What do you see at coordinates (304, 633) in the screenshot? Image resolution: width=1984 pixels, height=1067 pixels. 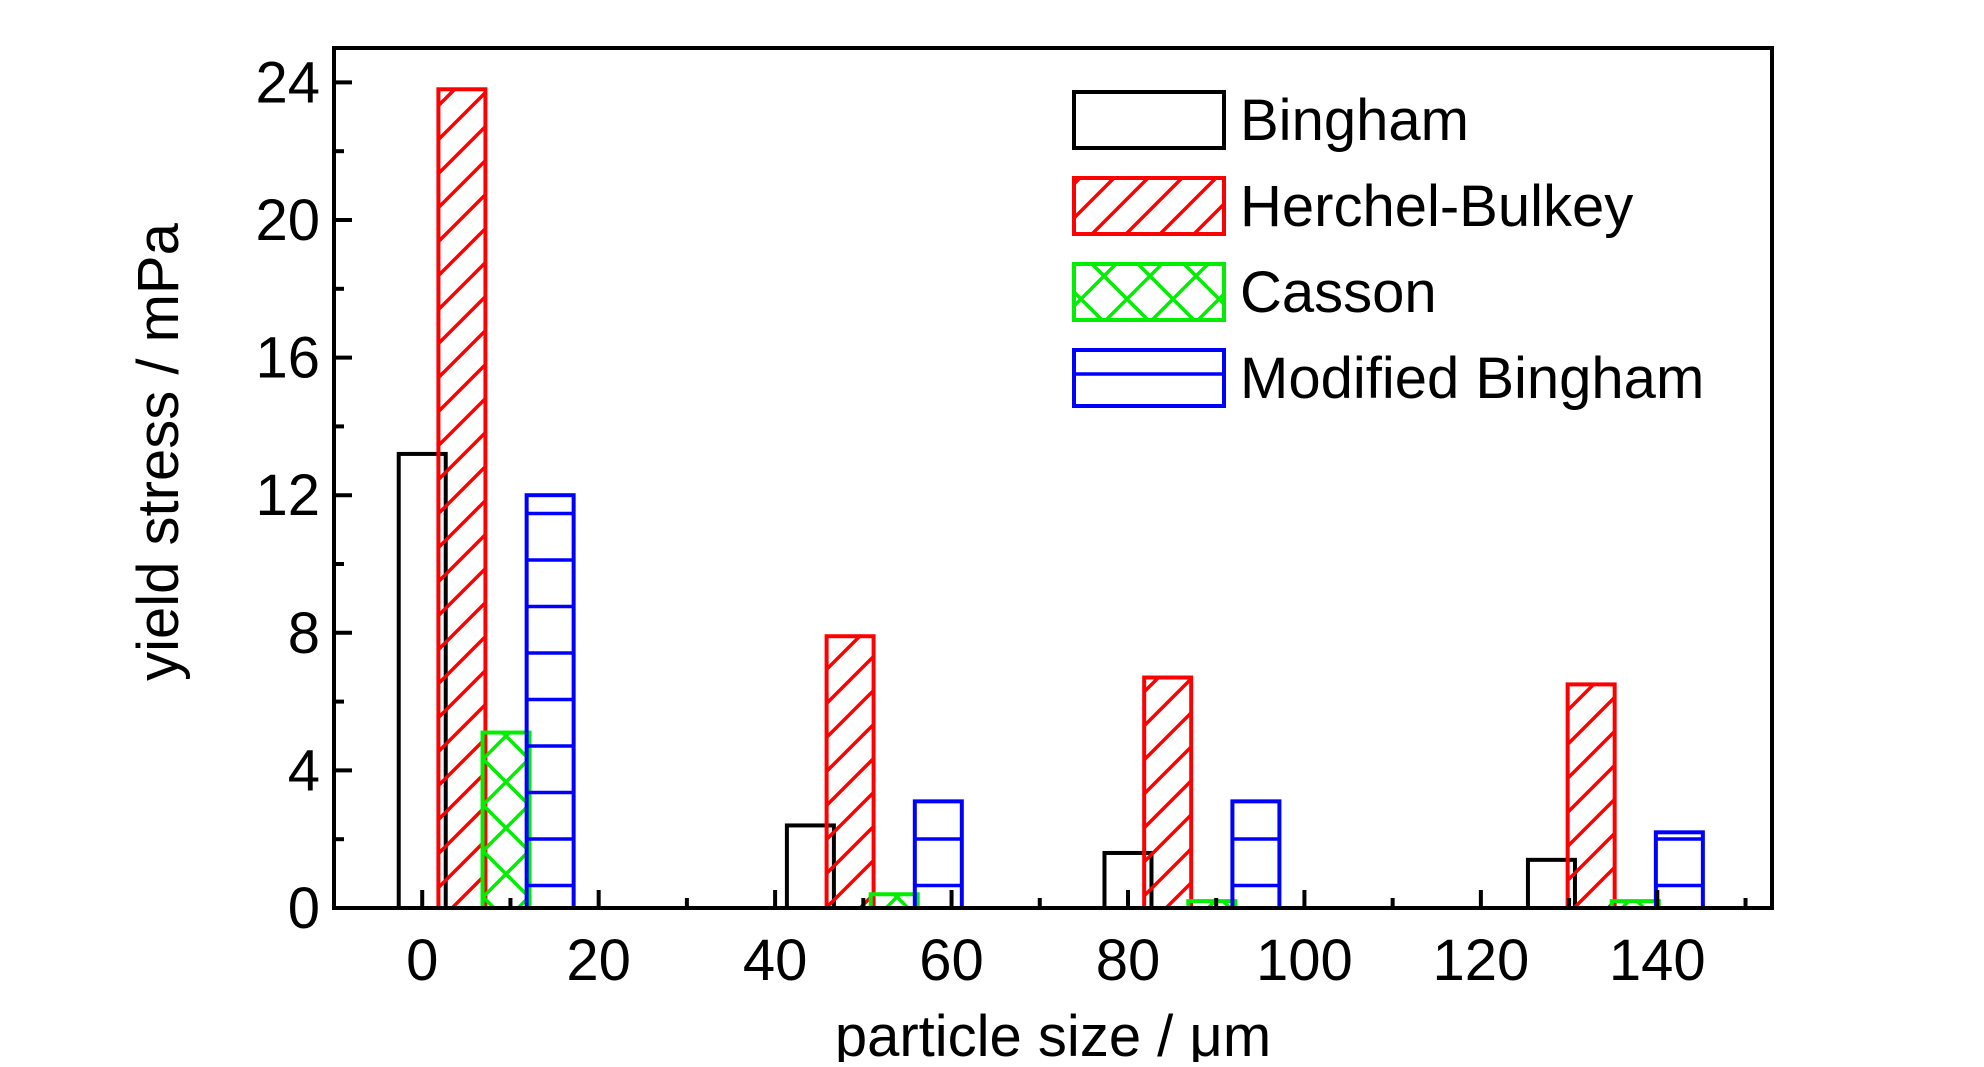 I see `y-tick-label: 8` at bounding box center [304, 633].